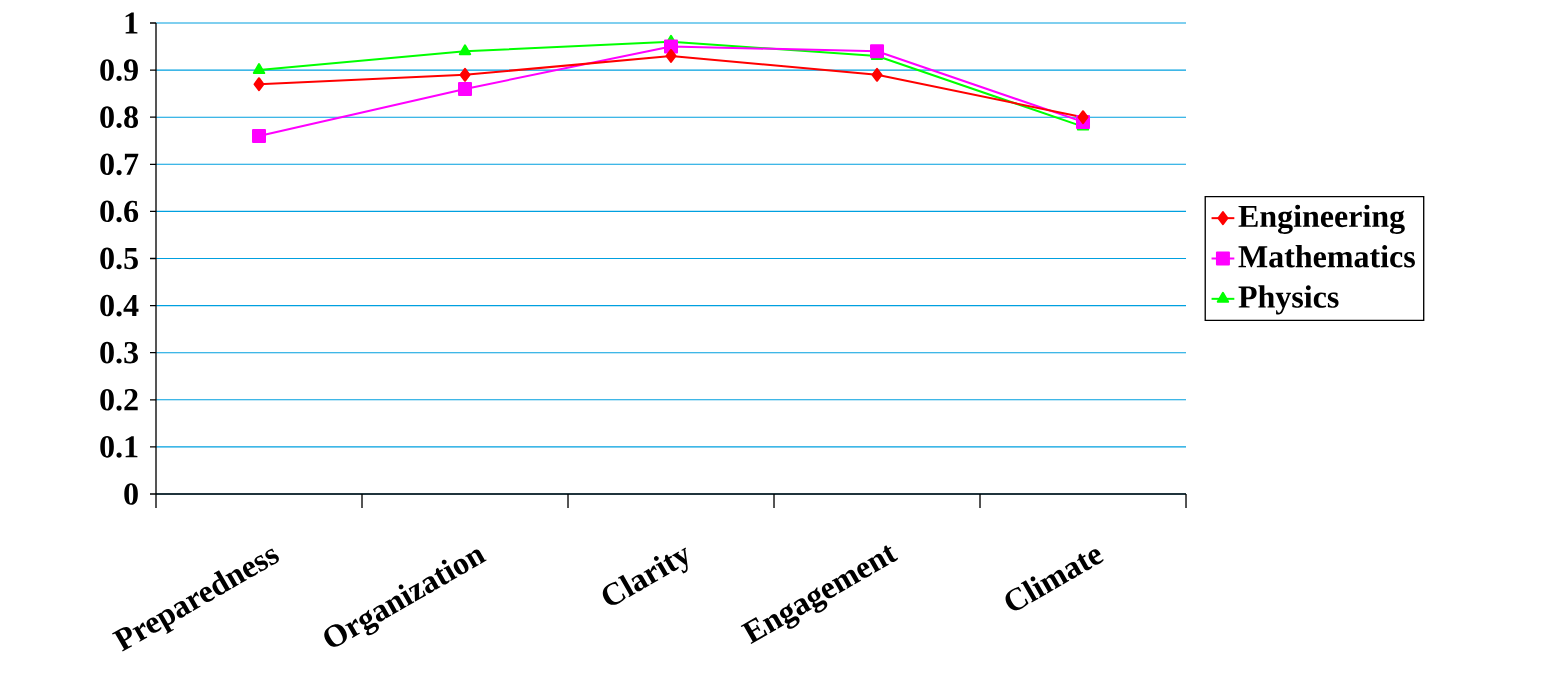 The height and width of the screenshot is (700, 1545). I want to click on legend-label: Engineering, so click(1321, 219).